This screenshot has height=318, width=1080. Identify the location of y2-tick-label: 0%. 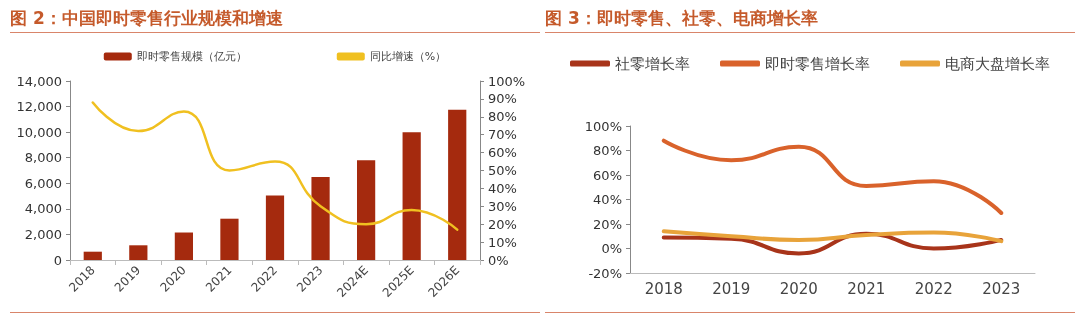
(498, 260).